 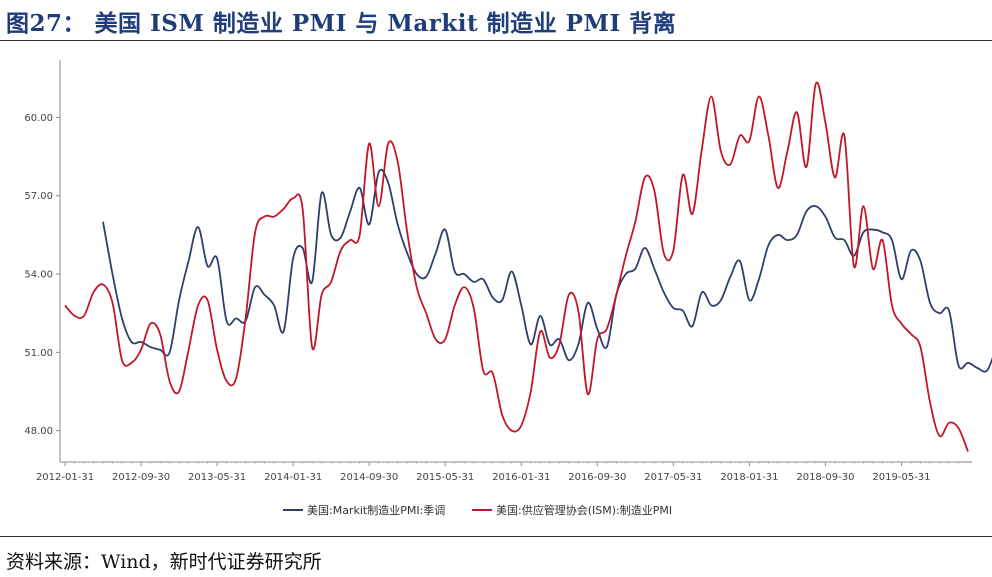 What do you see at coordinates (901, 477) in the screenshot?
I see `x-tick-label: 2019-05-31` at bounding box center [901, 477].